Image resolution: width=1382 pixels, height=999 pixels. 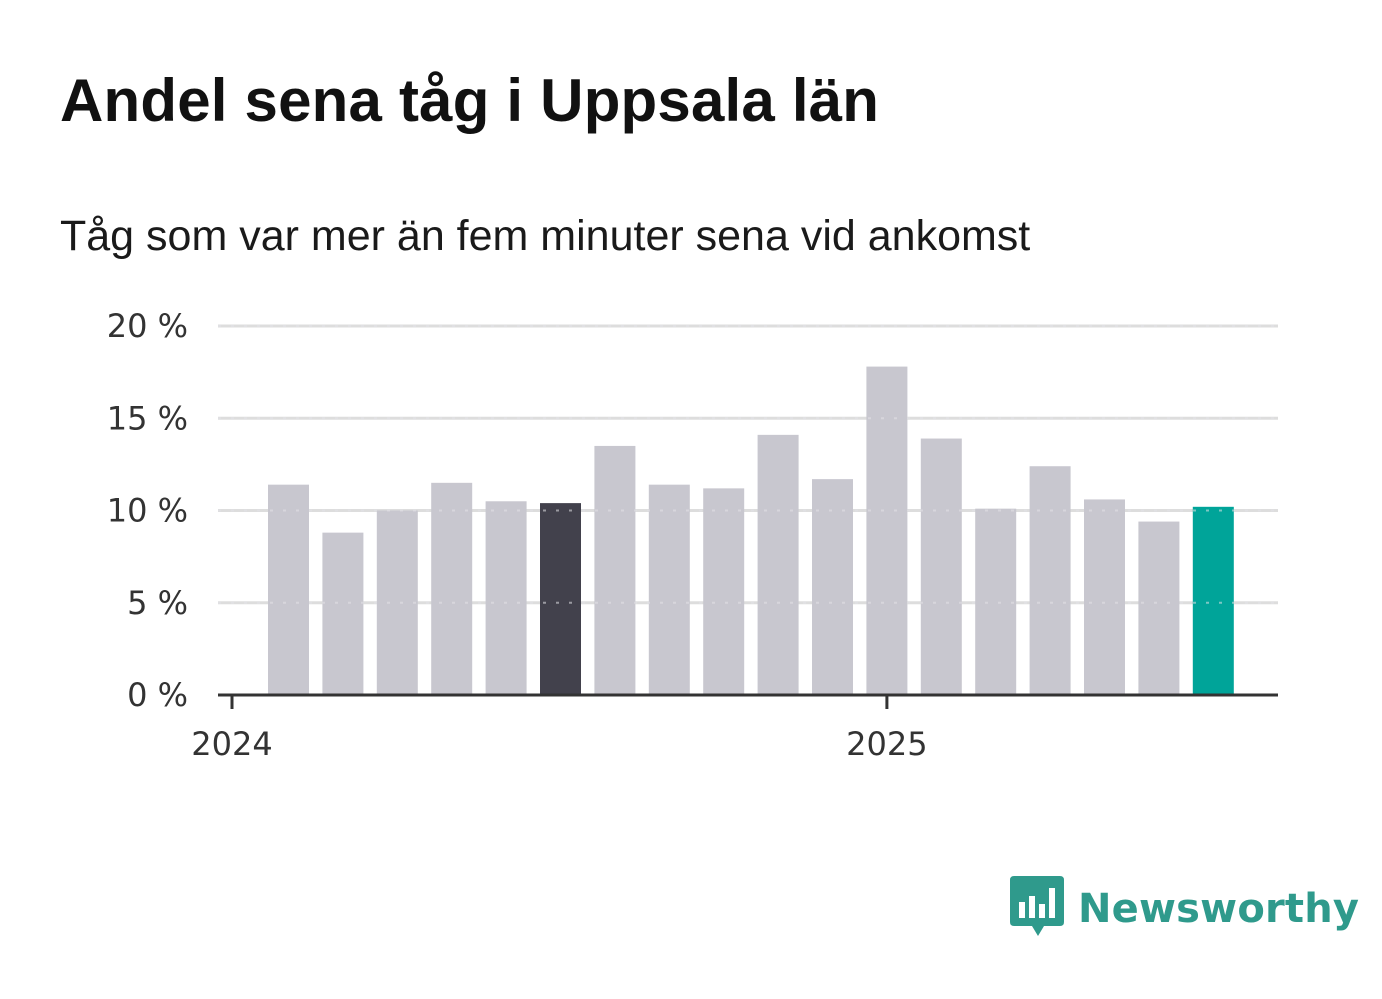 What do you see at coordinates (470, 100) in the screenshot?
I see `chart-title: Andel sena tåg i Uppsala län` at bounding box center [470, 100].